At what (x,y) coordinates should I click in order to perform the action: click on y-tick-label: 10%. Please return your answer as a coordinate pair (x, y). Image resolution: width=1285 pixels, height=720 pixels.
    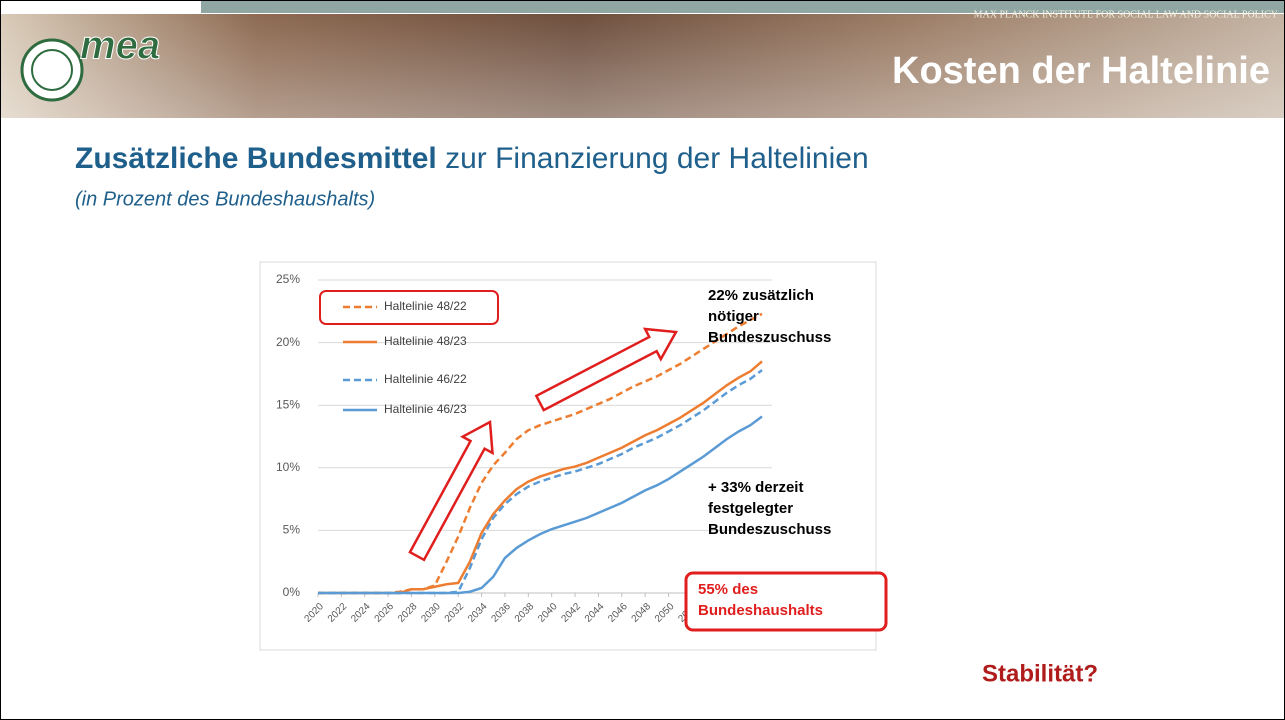
    Looking at the image, I should click on (288, 467).